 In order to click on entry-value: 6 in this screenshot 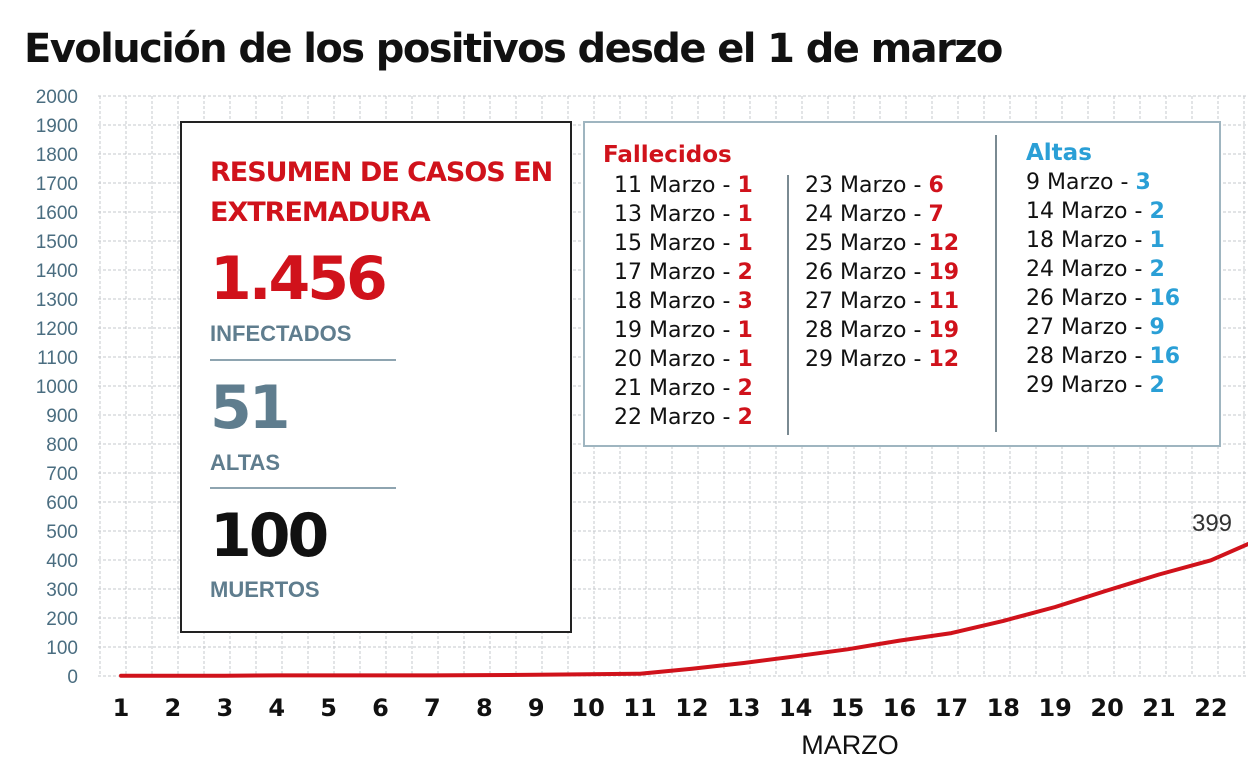, I will do `click(936, 185)`.